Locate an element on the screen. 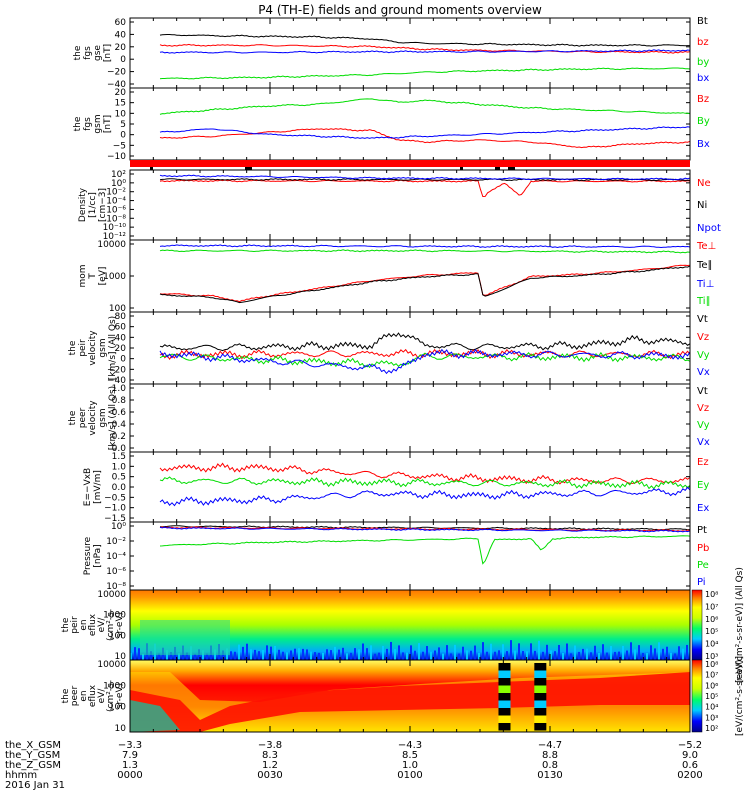 The width and height of the screenshot is (750, 800). ylabel-line: gsm is located at coordinates (98, 123).